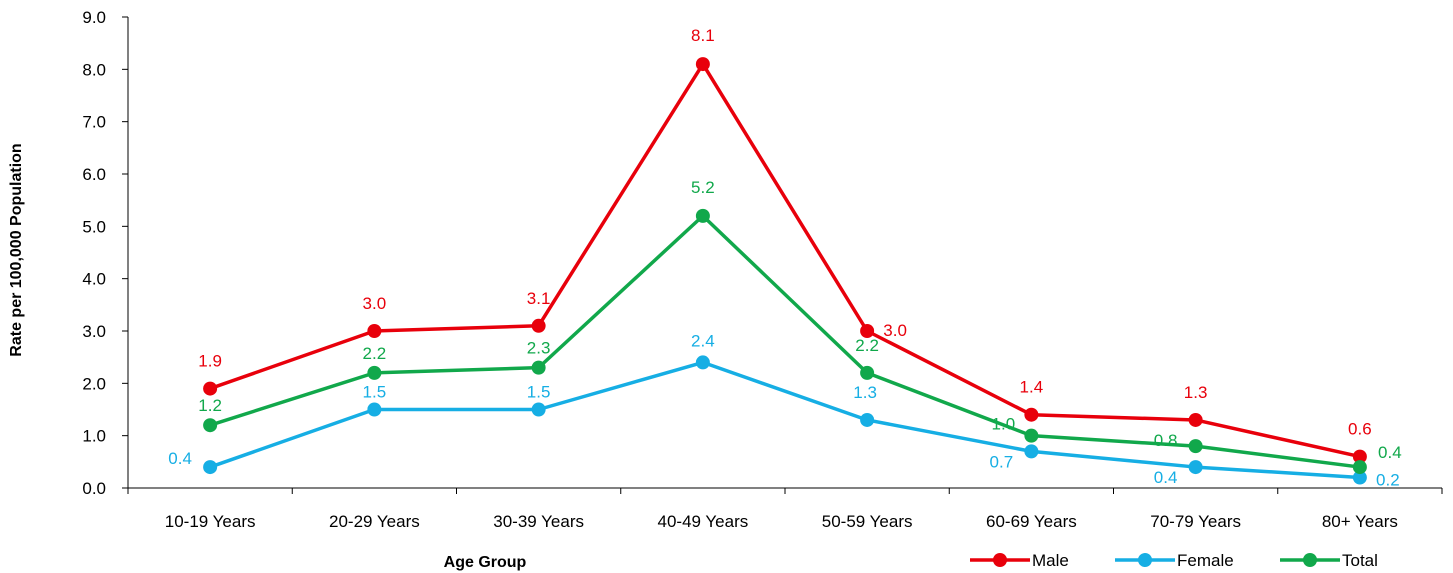  Describe the element at coordinates (210, 521) in the screenshot. I see `x-tick-label: 10-19 Years` at that location.